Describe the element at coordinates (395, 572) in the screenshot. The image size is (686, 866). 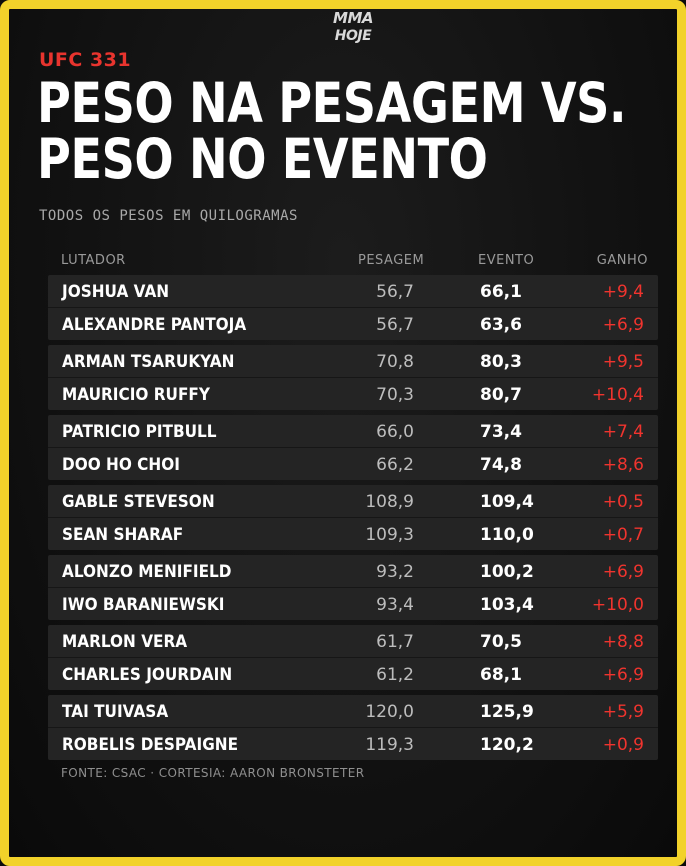
I see `weigh-in-value: 93,2` at that location.